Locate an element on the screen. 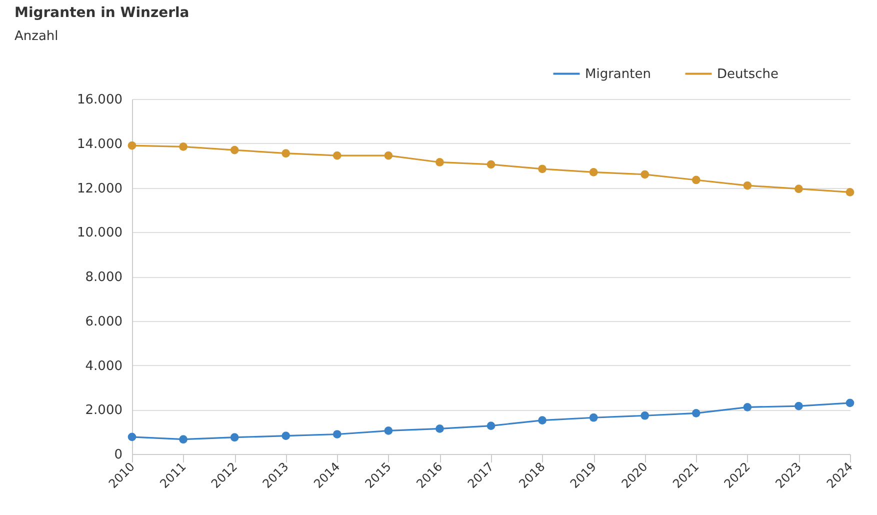 Image resolution: width=877 pixels, height=515 pixels. y-tick-label: 2.000 is located at coordinates (103, 410).